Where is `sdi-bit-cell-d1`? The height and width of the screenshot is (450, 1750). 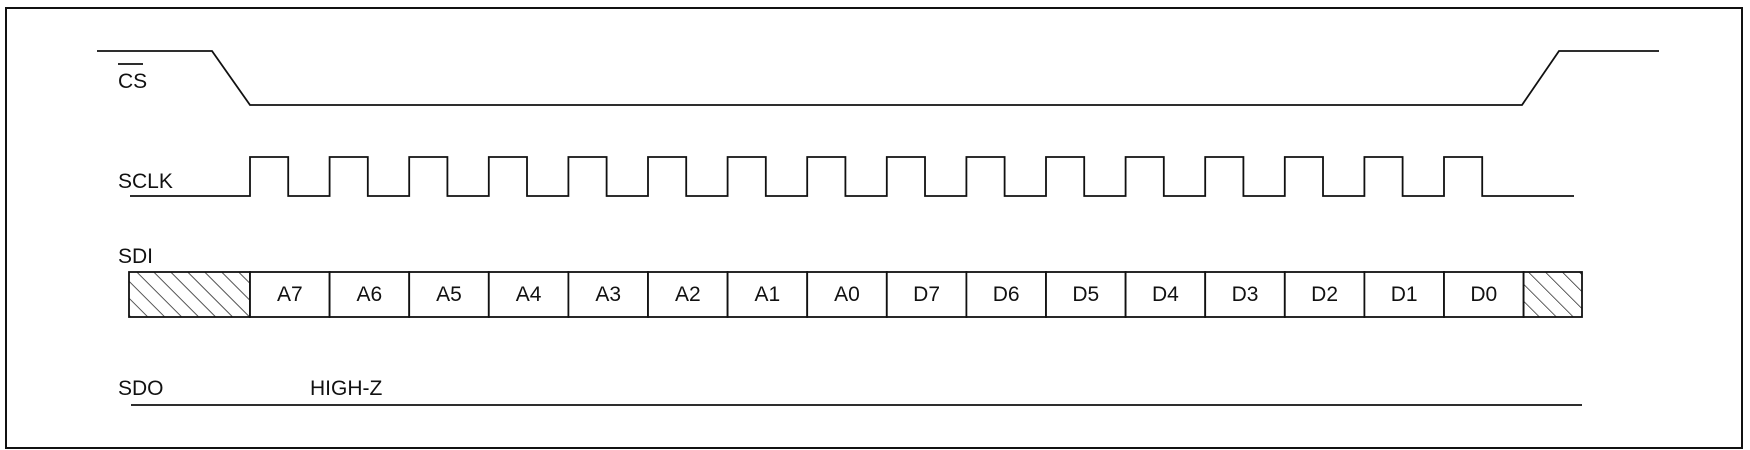
sdi-bit-cell-d1 is located at coordinates (1404, 294).